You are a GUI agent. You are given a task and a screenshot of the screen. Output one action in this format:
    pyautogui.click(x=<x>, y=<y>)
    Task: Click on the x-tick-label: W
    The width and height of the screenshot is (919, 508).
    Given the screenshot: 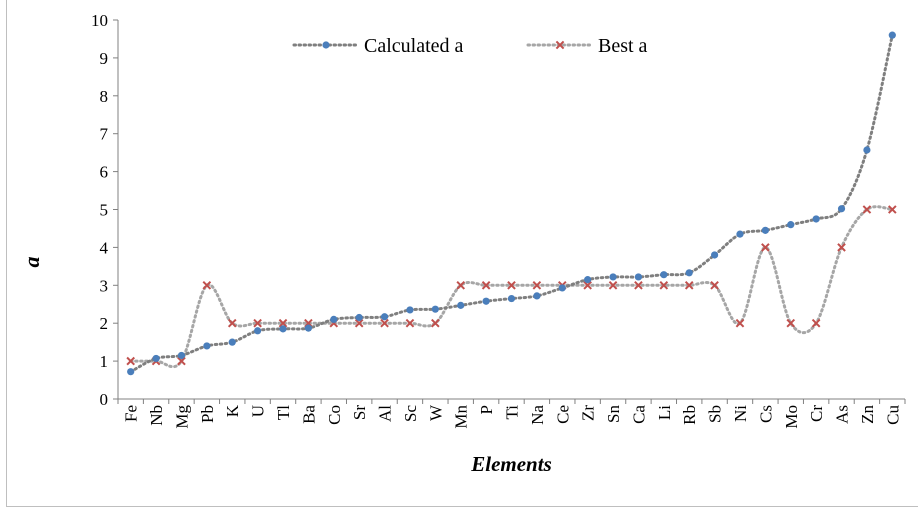 What is the action you would take?
    pyautogui.click(x=435, y=412)
    